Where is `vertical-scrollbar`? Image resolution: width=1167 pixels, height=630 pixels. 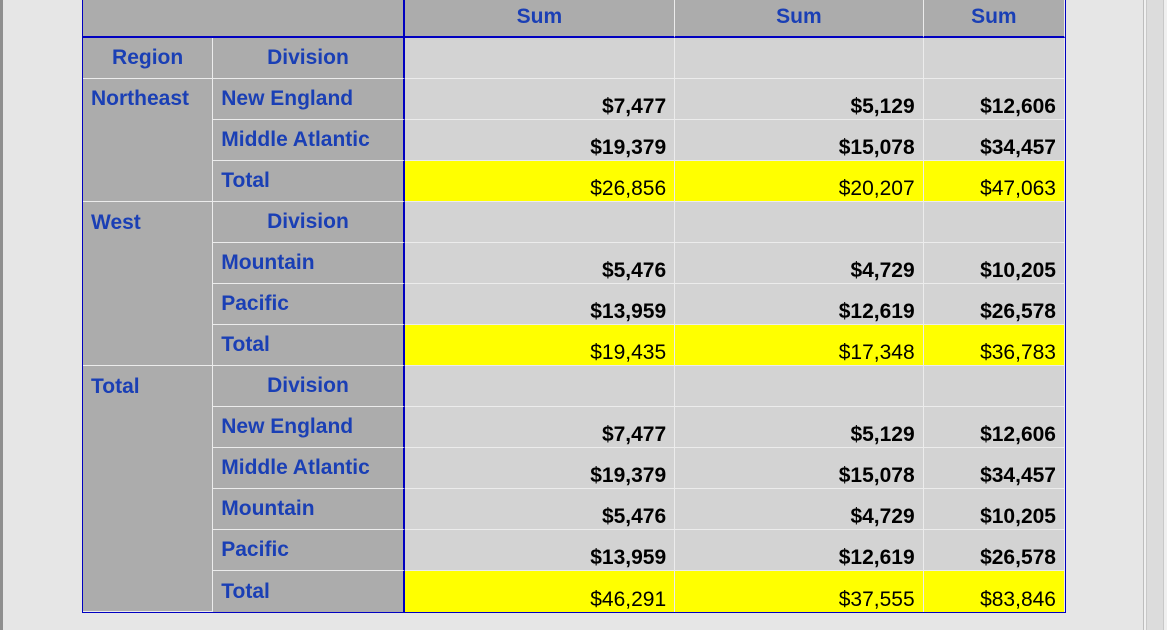
vertical-scrollbar is located at coordinates (1155, 315).